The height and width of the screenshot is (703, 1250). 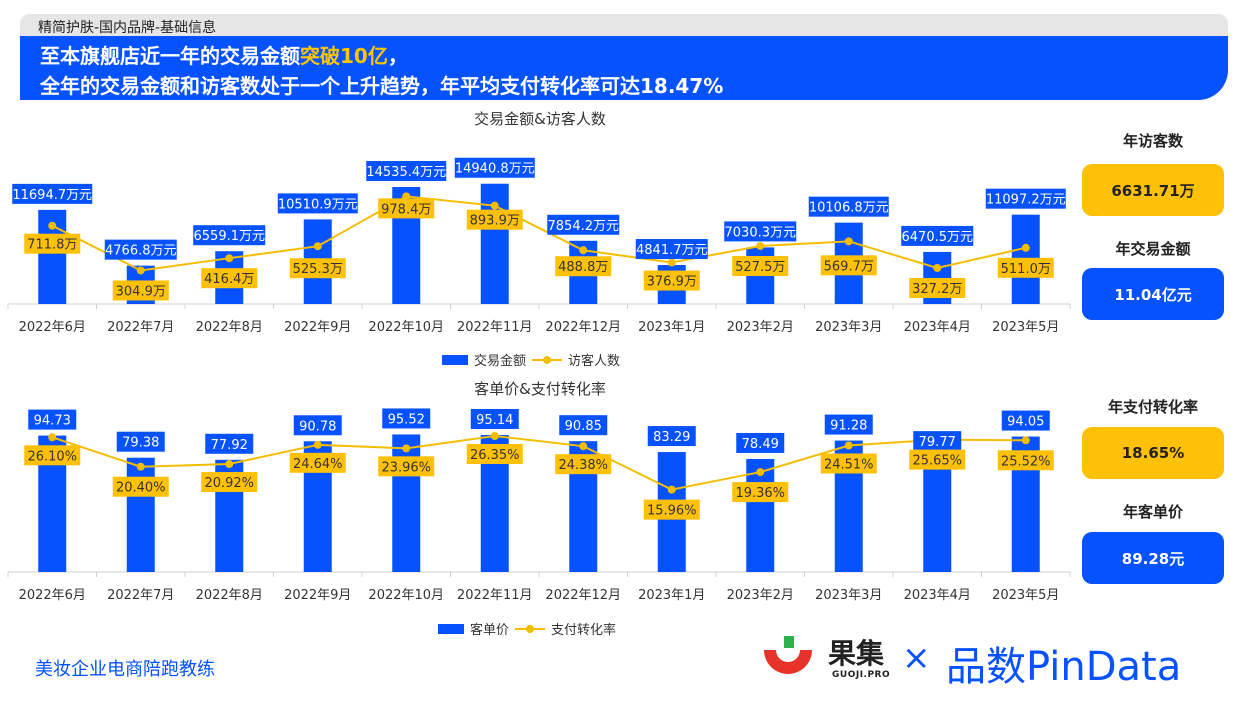 What do you see at coordinates (1064, 667) in the screenshot?
I see `pindata-logo-text: 品数PinData` at bounding box center [1064, 667].